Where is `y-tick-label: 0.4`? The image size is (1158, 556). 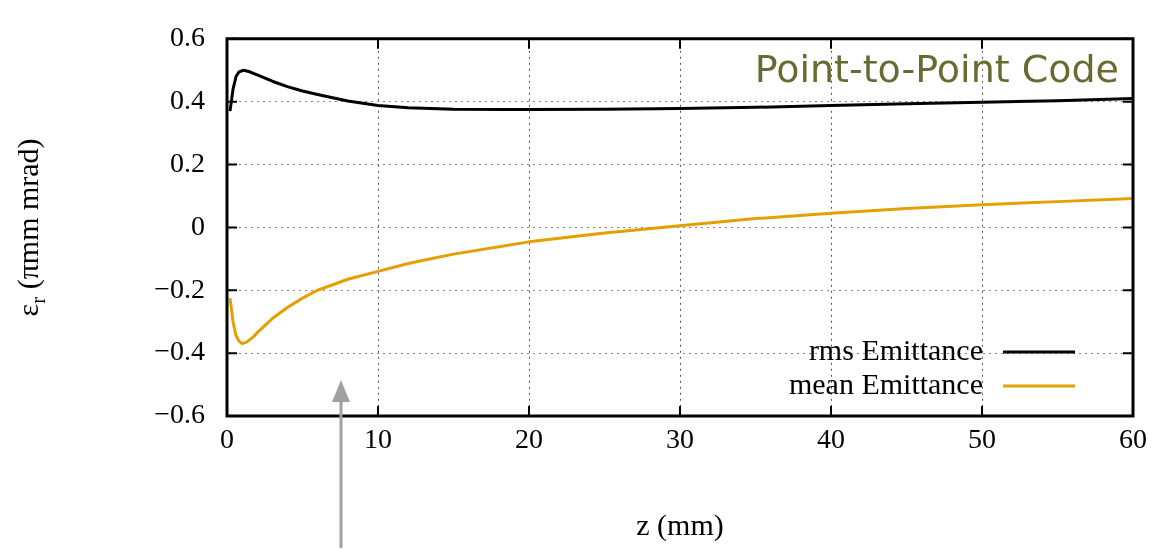 y-tick-label: 0.4 is located at coordinates (187, 100).